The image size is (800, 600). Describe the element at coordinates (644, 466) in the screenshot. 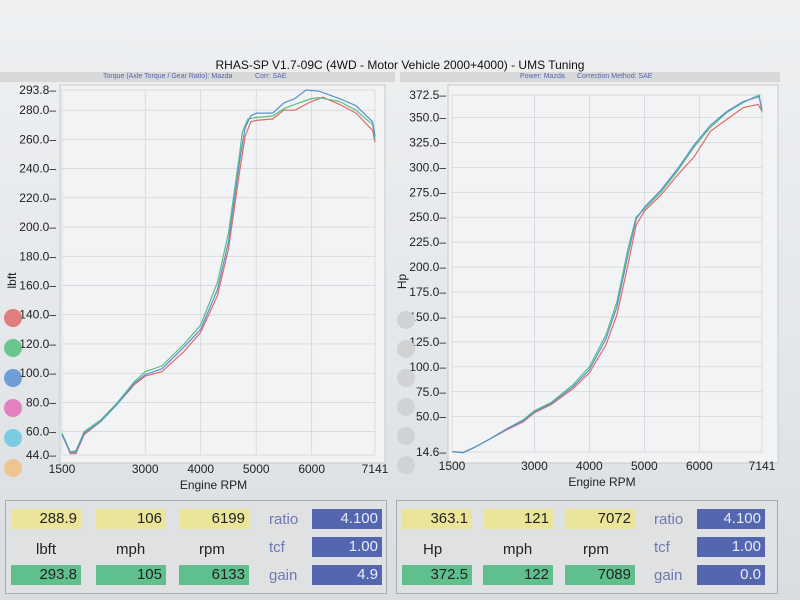

I see `power-x-tick-label: 5000` at that location.